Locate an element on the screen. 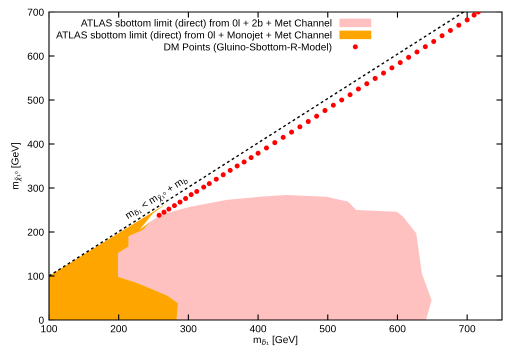 The height and width of the screenshot is (363, 519). x-tick-label: 300 is located at coordinates (188, 328).